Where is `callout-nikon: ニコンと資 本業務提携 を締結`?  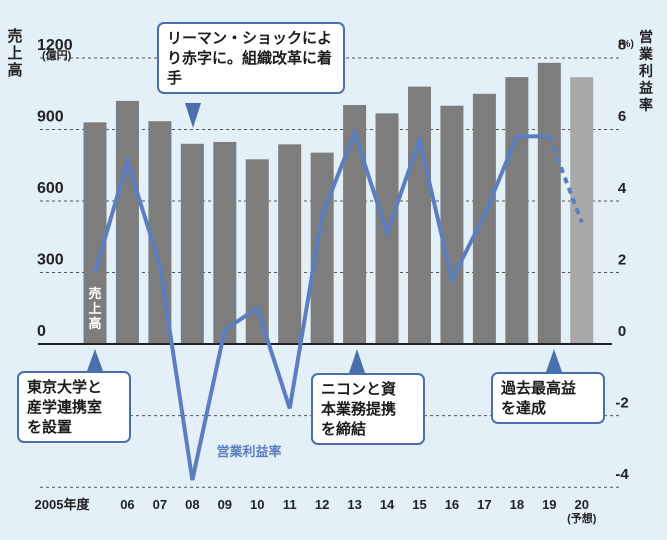 callout-nikon: ニコンと資 本業務提携 を締結 is located at coordinates (368, 409).